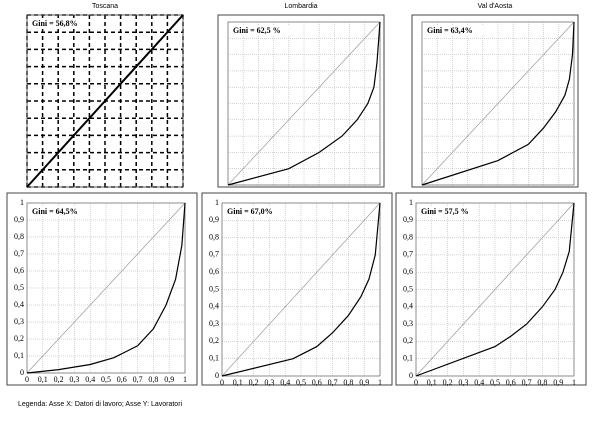  Describe the element at coordinates (55, 23) in the screenshot. I see `gini-annotation: Gini = 56,8%` at that location.